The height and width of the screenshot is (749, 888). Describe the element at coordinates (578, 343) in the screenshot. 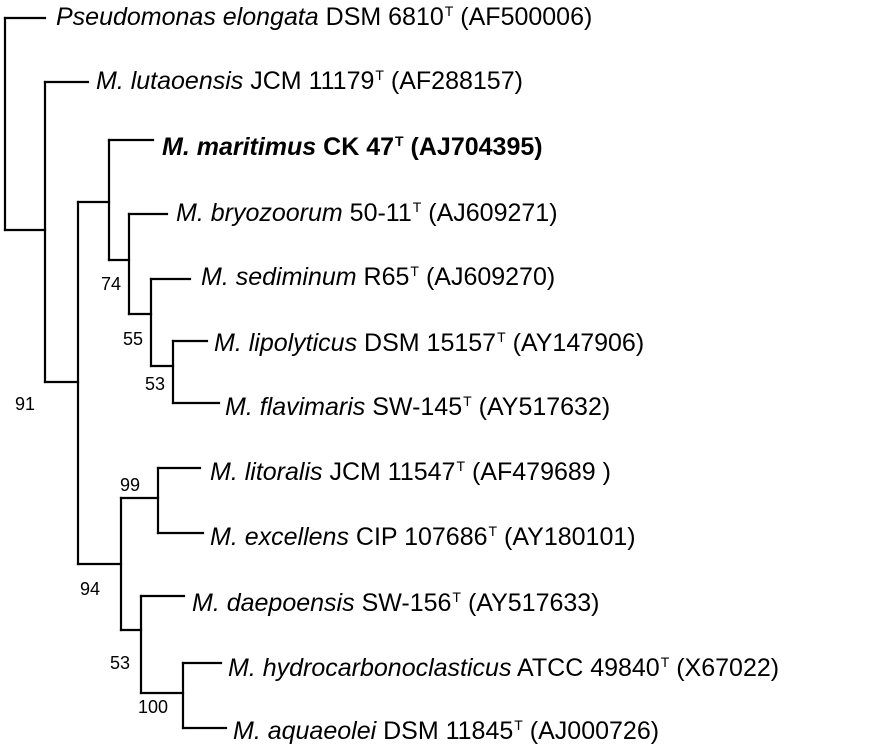

I see `accession: (AY147906)` at that location.